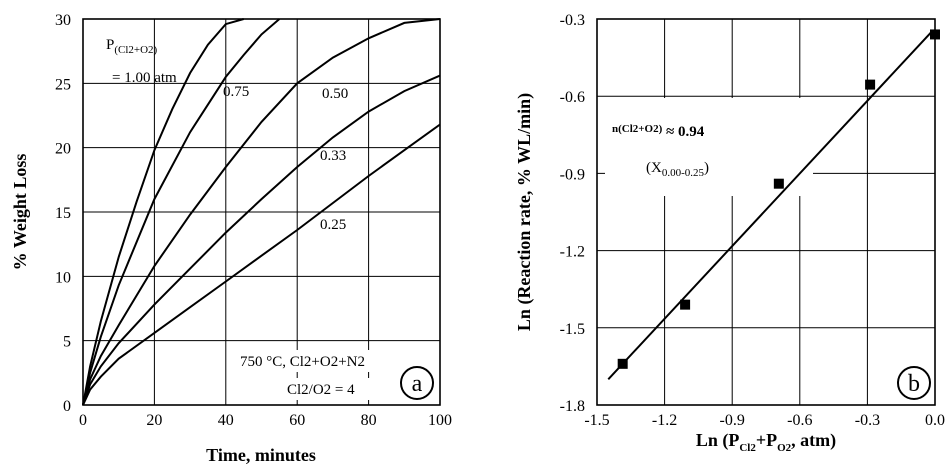 The height and width of the screenshot is (468, 951). Describe the element at coordinates (335, 94) in the screenshot. I see `curve-label-0-50: 0.50` at that location.